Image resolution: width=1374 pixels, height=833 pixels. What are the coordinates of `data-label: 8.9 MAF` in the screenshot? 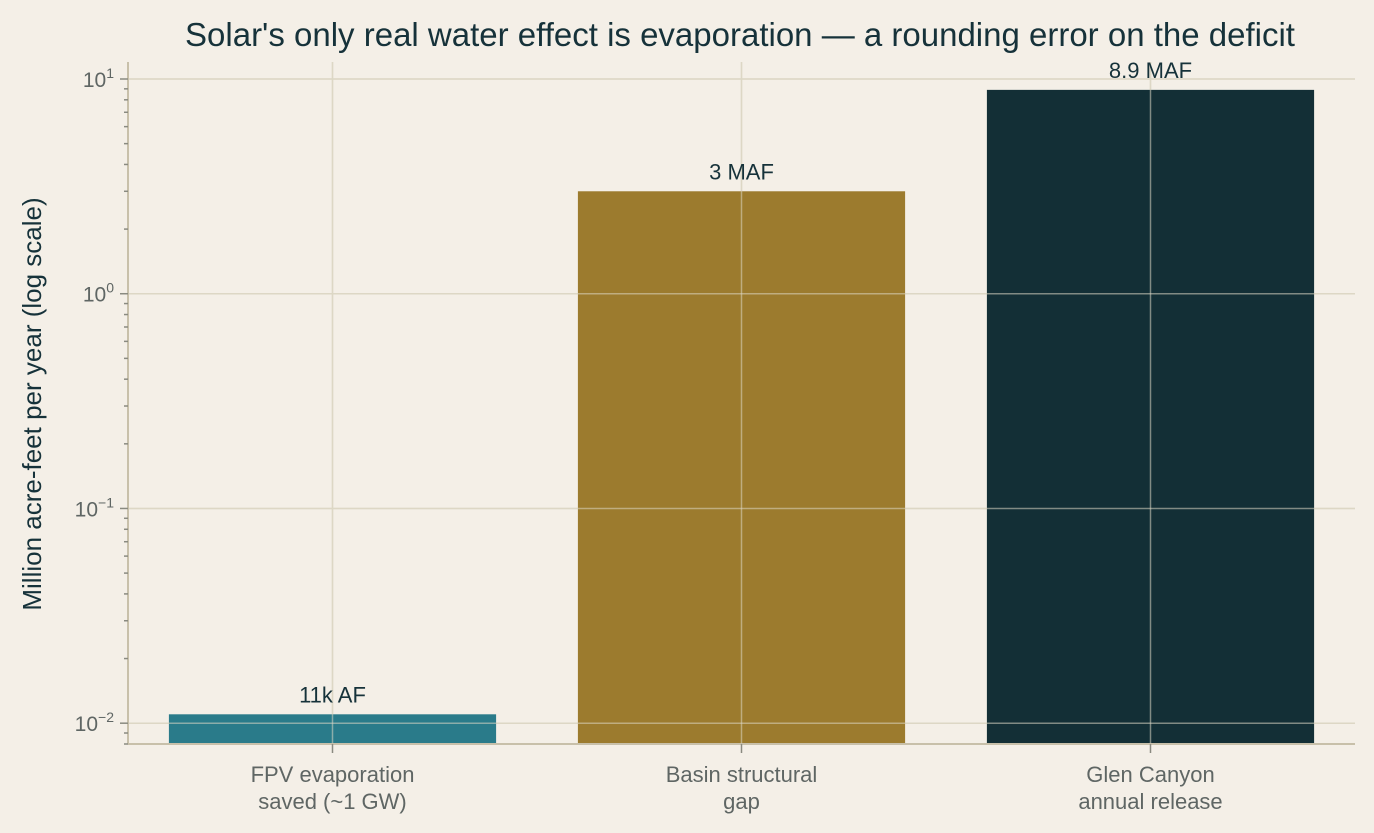 It's located at (1150, 70).